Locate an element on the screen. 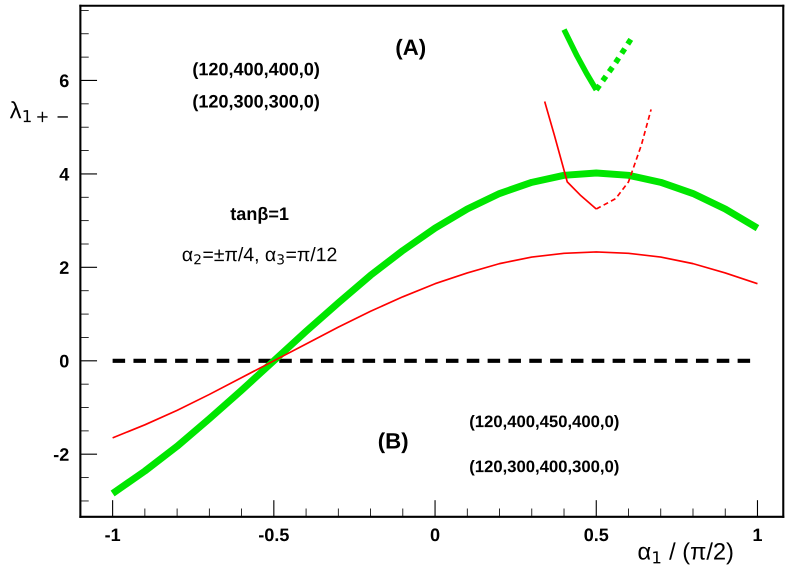 The height and width of the screenshot is (573, 788). y-tick-label: 6 is located at coordinates (64, 81).